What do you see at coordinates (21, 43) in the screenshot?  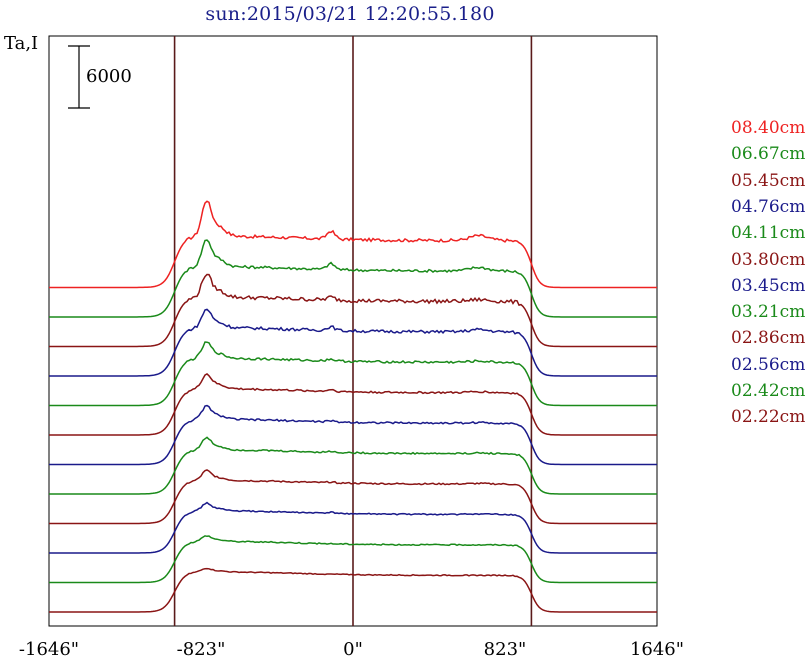 I see `y-axis-label: Ta,I` at bounding box center [21, 43].